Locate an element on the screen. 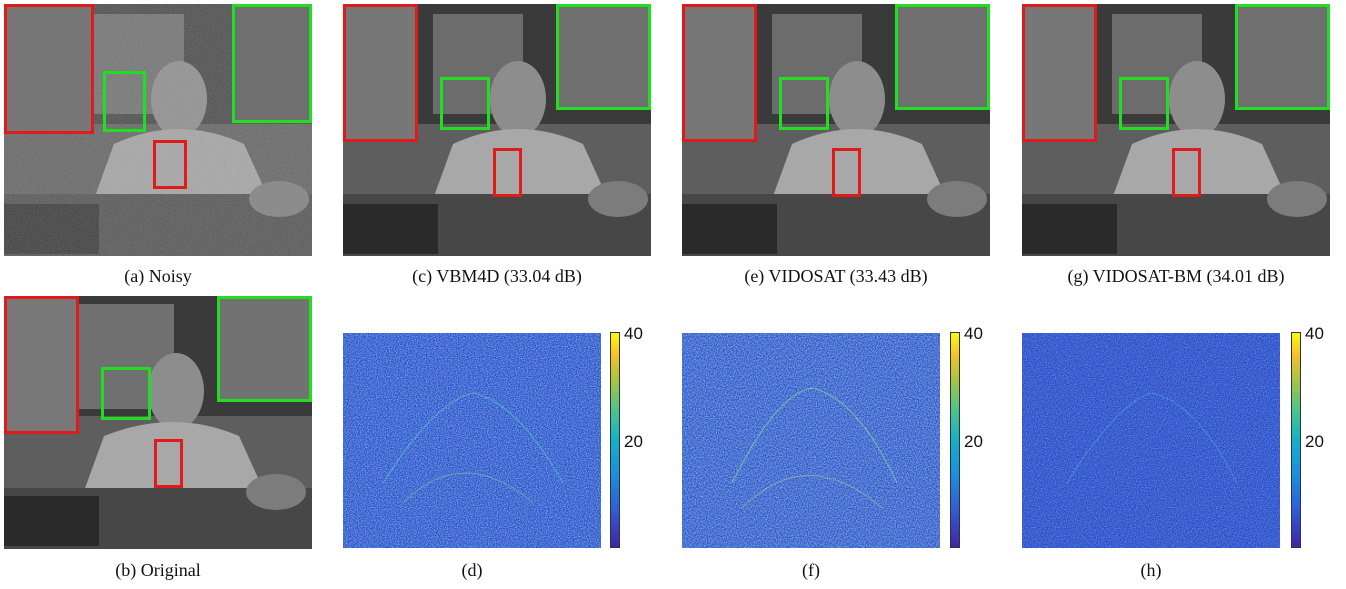  caption-f: (f) is located at coordinates (811, 570).